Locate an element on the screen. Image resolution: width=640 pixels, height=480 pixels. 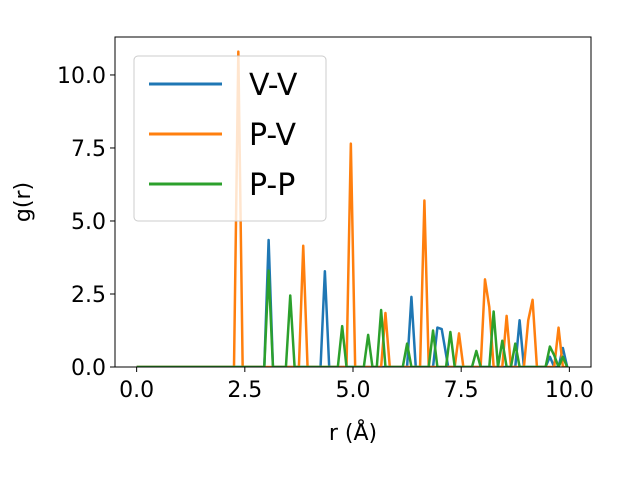
legend-label-p-p: P-P is located at coordinates (272, 185).